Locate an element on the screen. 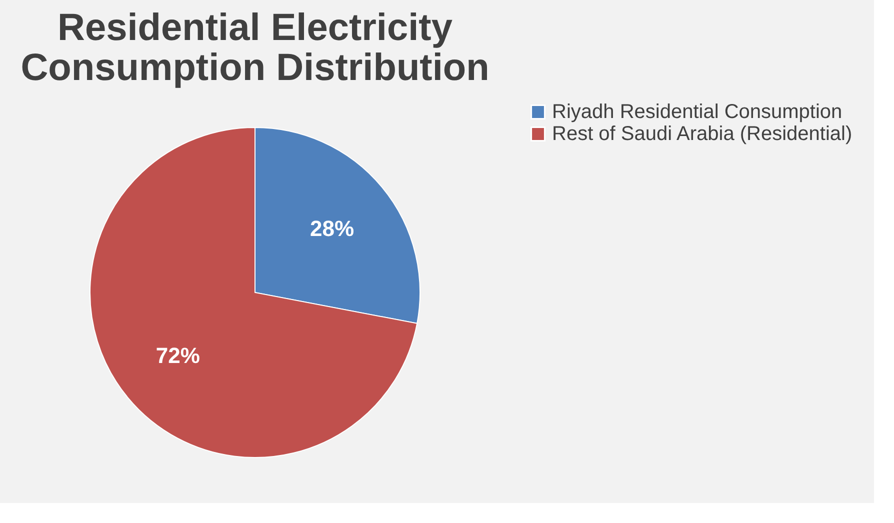  legend-label: Riyadh Residential Consumption is located at coordinates (697, 112).